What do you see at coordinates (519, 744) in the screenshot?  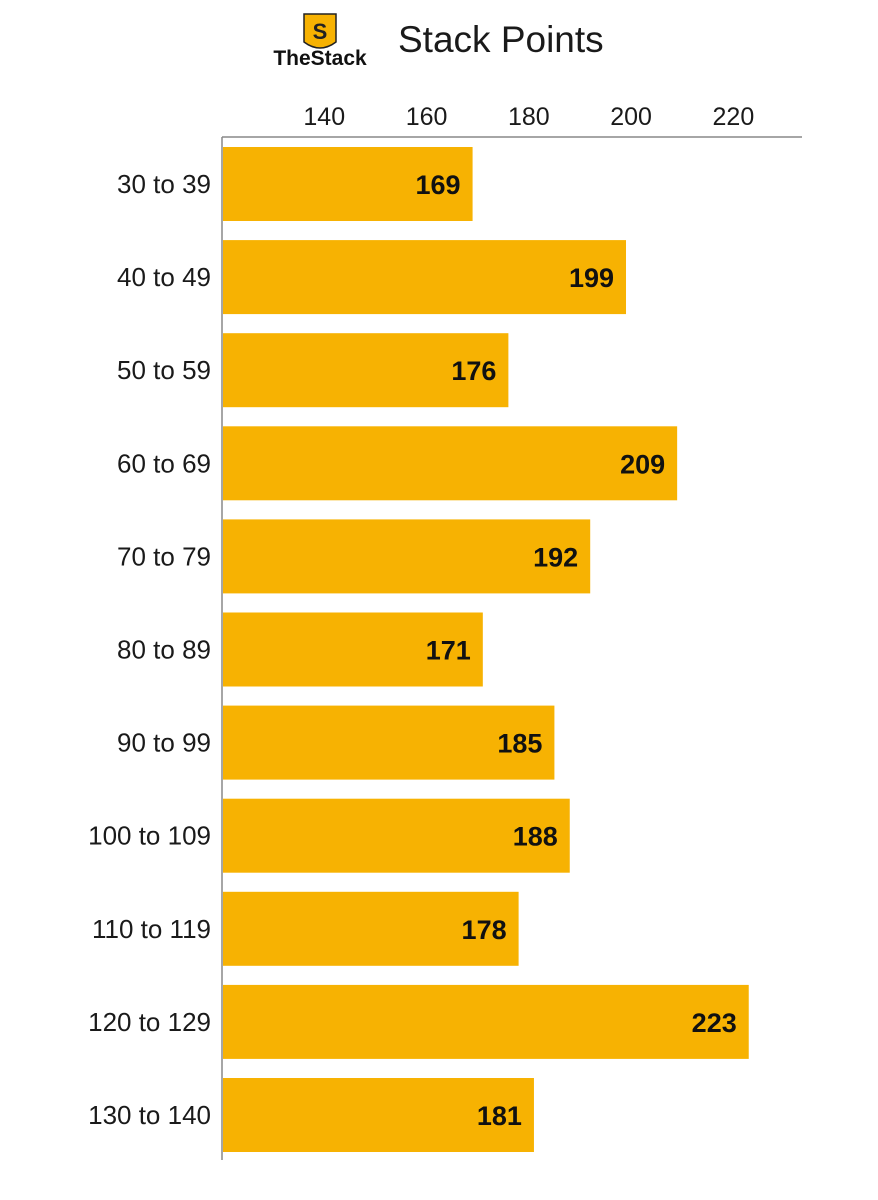 I see `value-label: 185` at bounding box center [519, 744].